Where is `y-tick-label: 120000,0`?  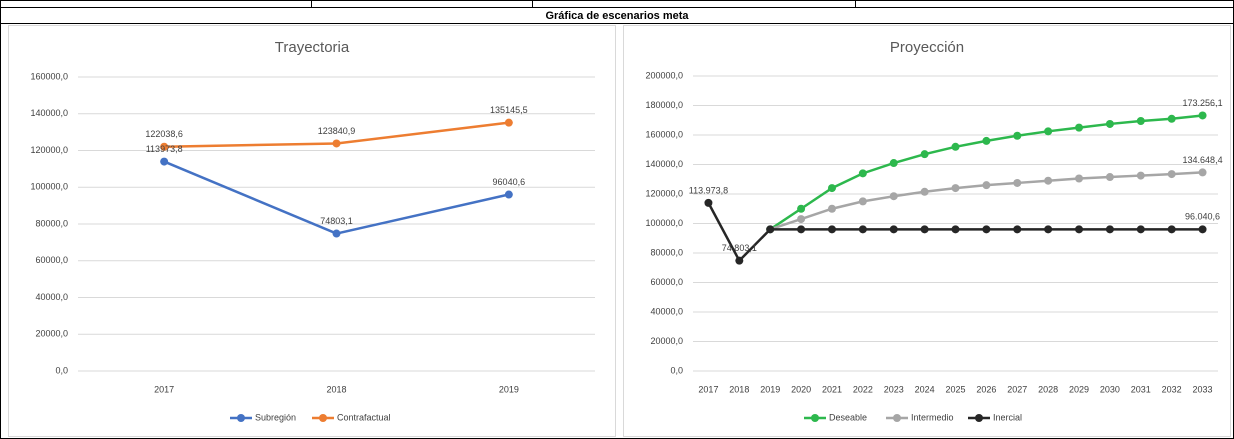
y-tick-label: 120000,0 is located at coordinates (664, 193).